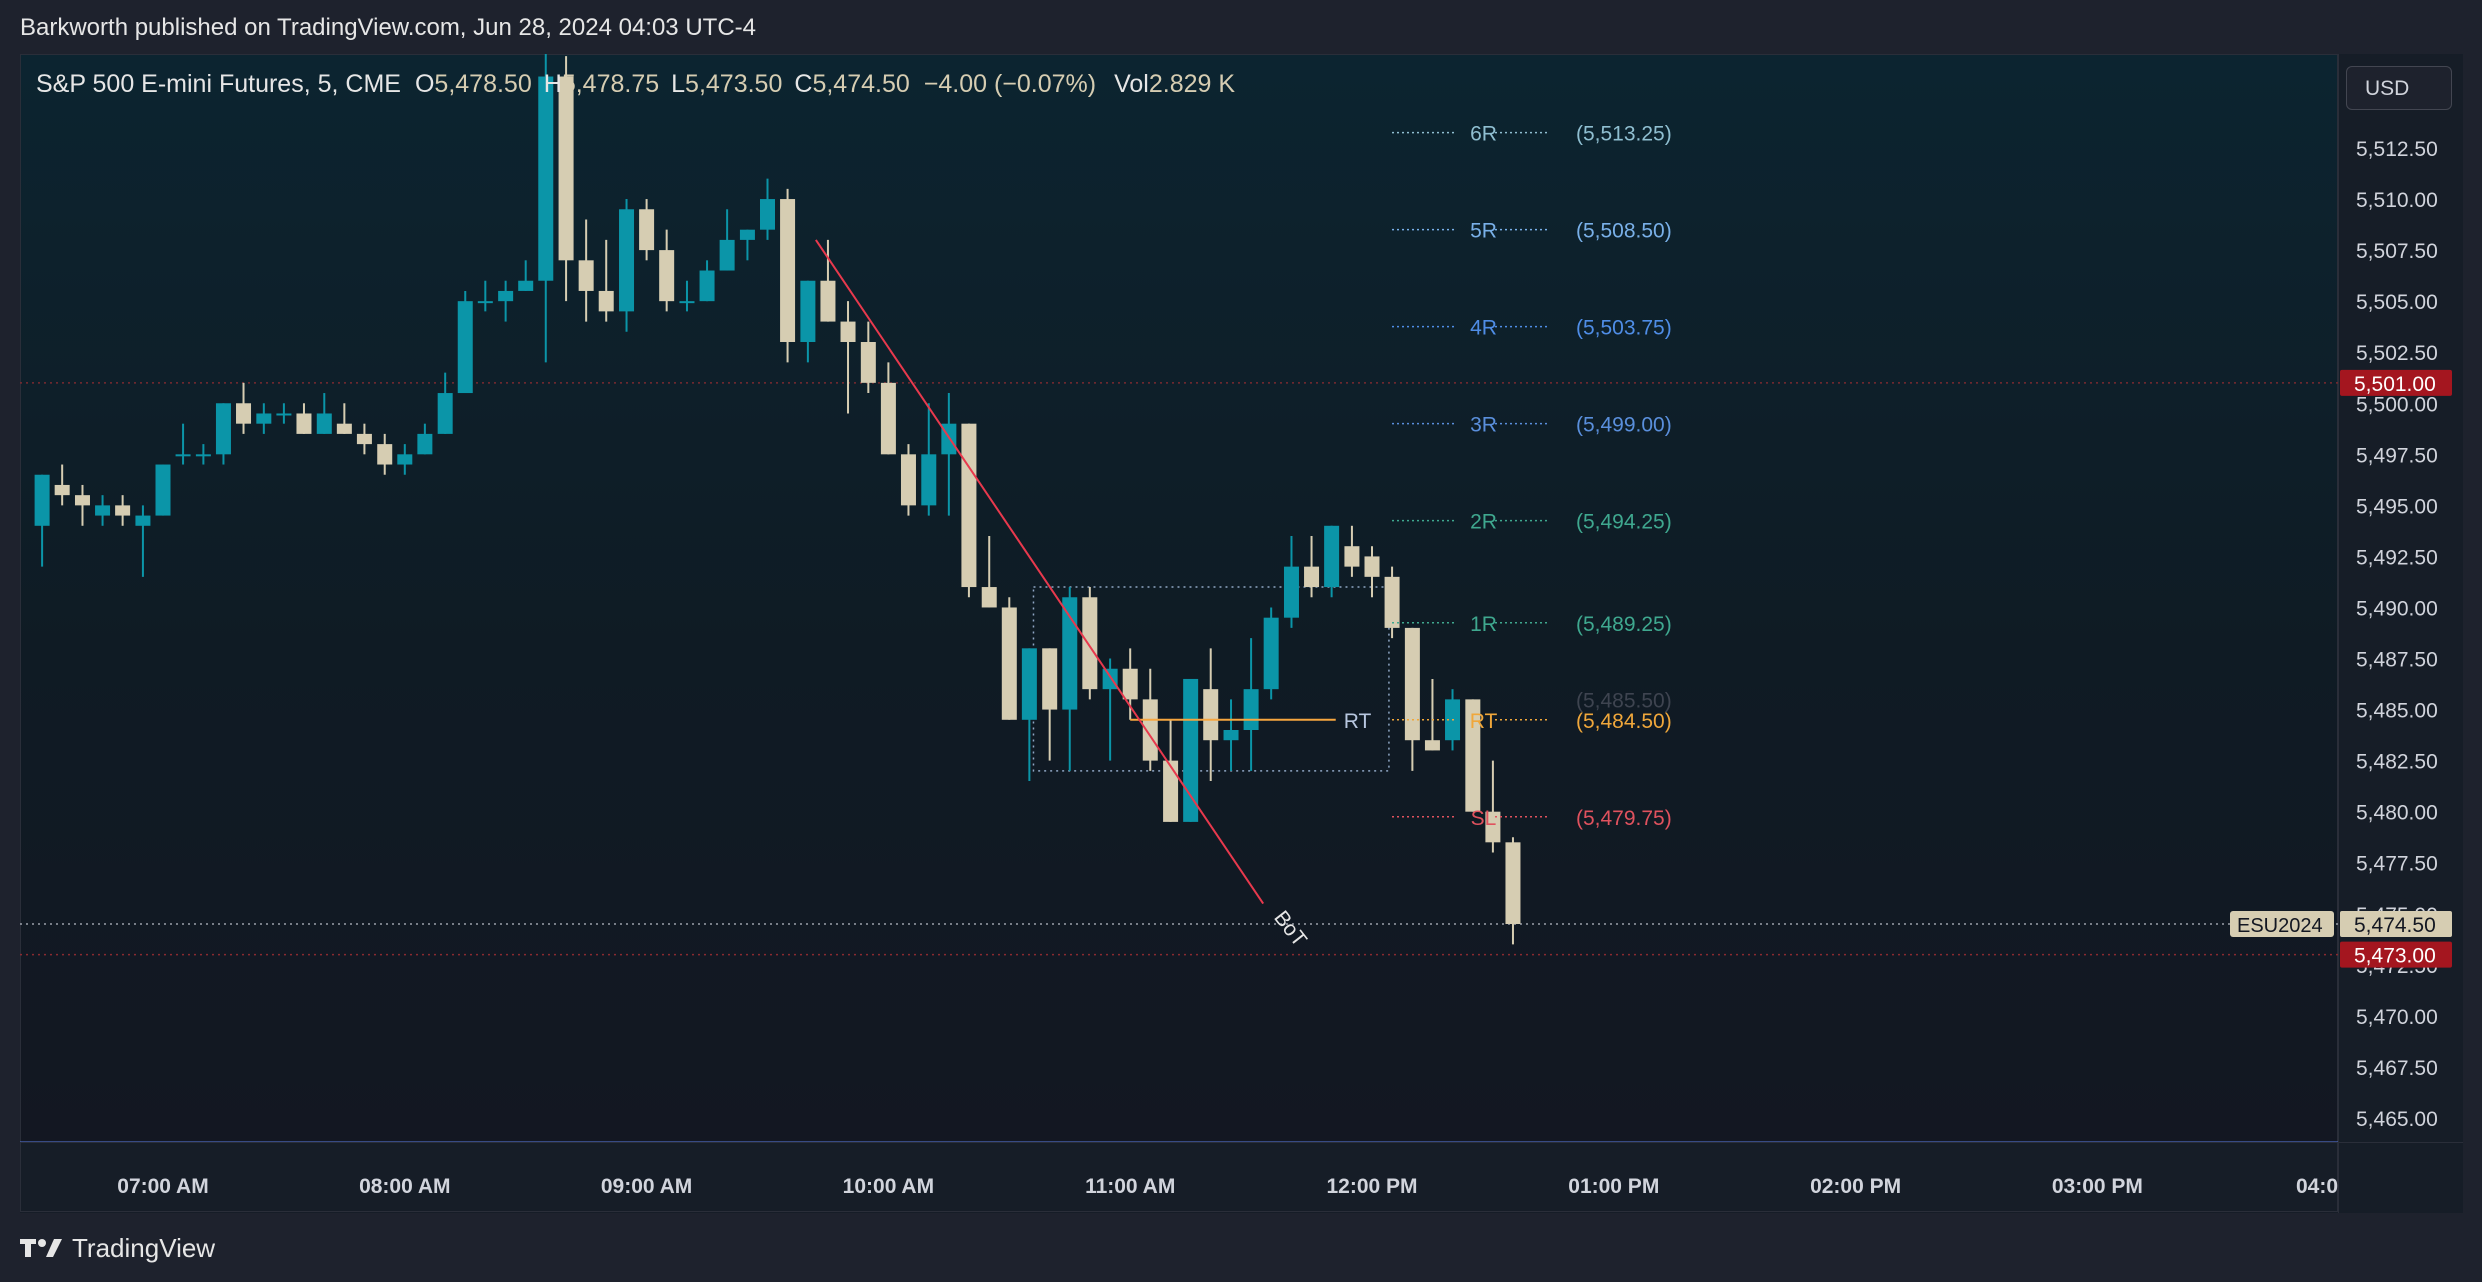  What do you see at coordinates (1192, 84) in the screenshot?
I see `volume-value: 2.829 K` at bounding box center [1192, 84].